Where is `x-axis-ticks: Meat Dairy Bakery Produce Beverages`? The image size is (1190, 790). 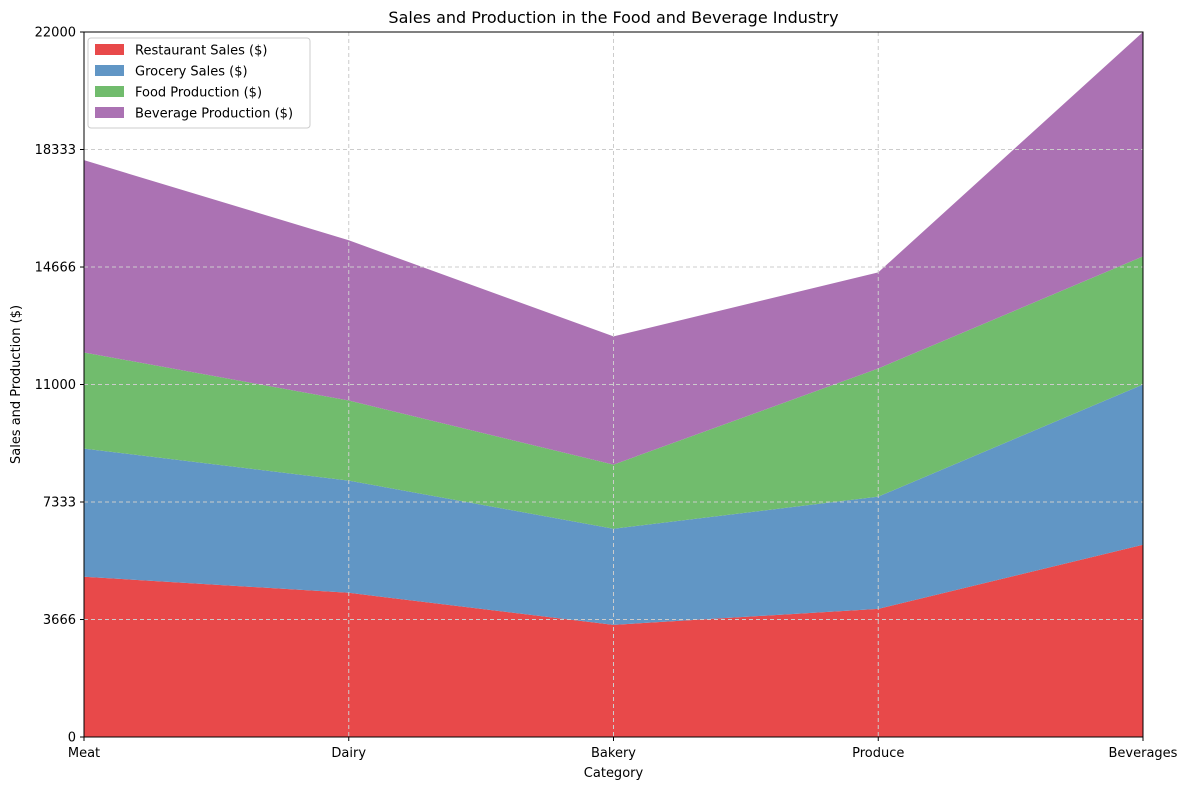
x-axis-ticks: Meat Dairy Bakery Produce Beverages is located at coordinates (623, 749).